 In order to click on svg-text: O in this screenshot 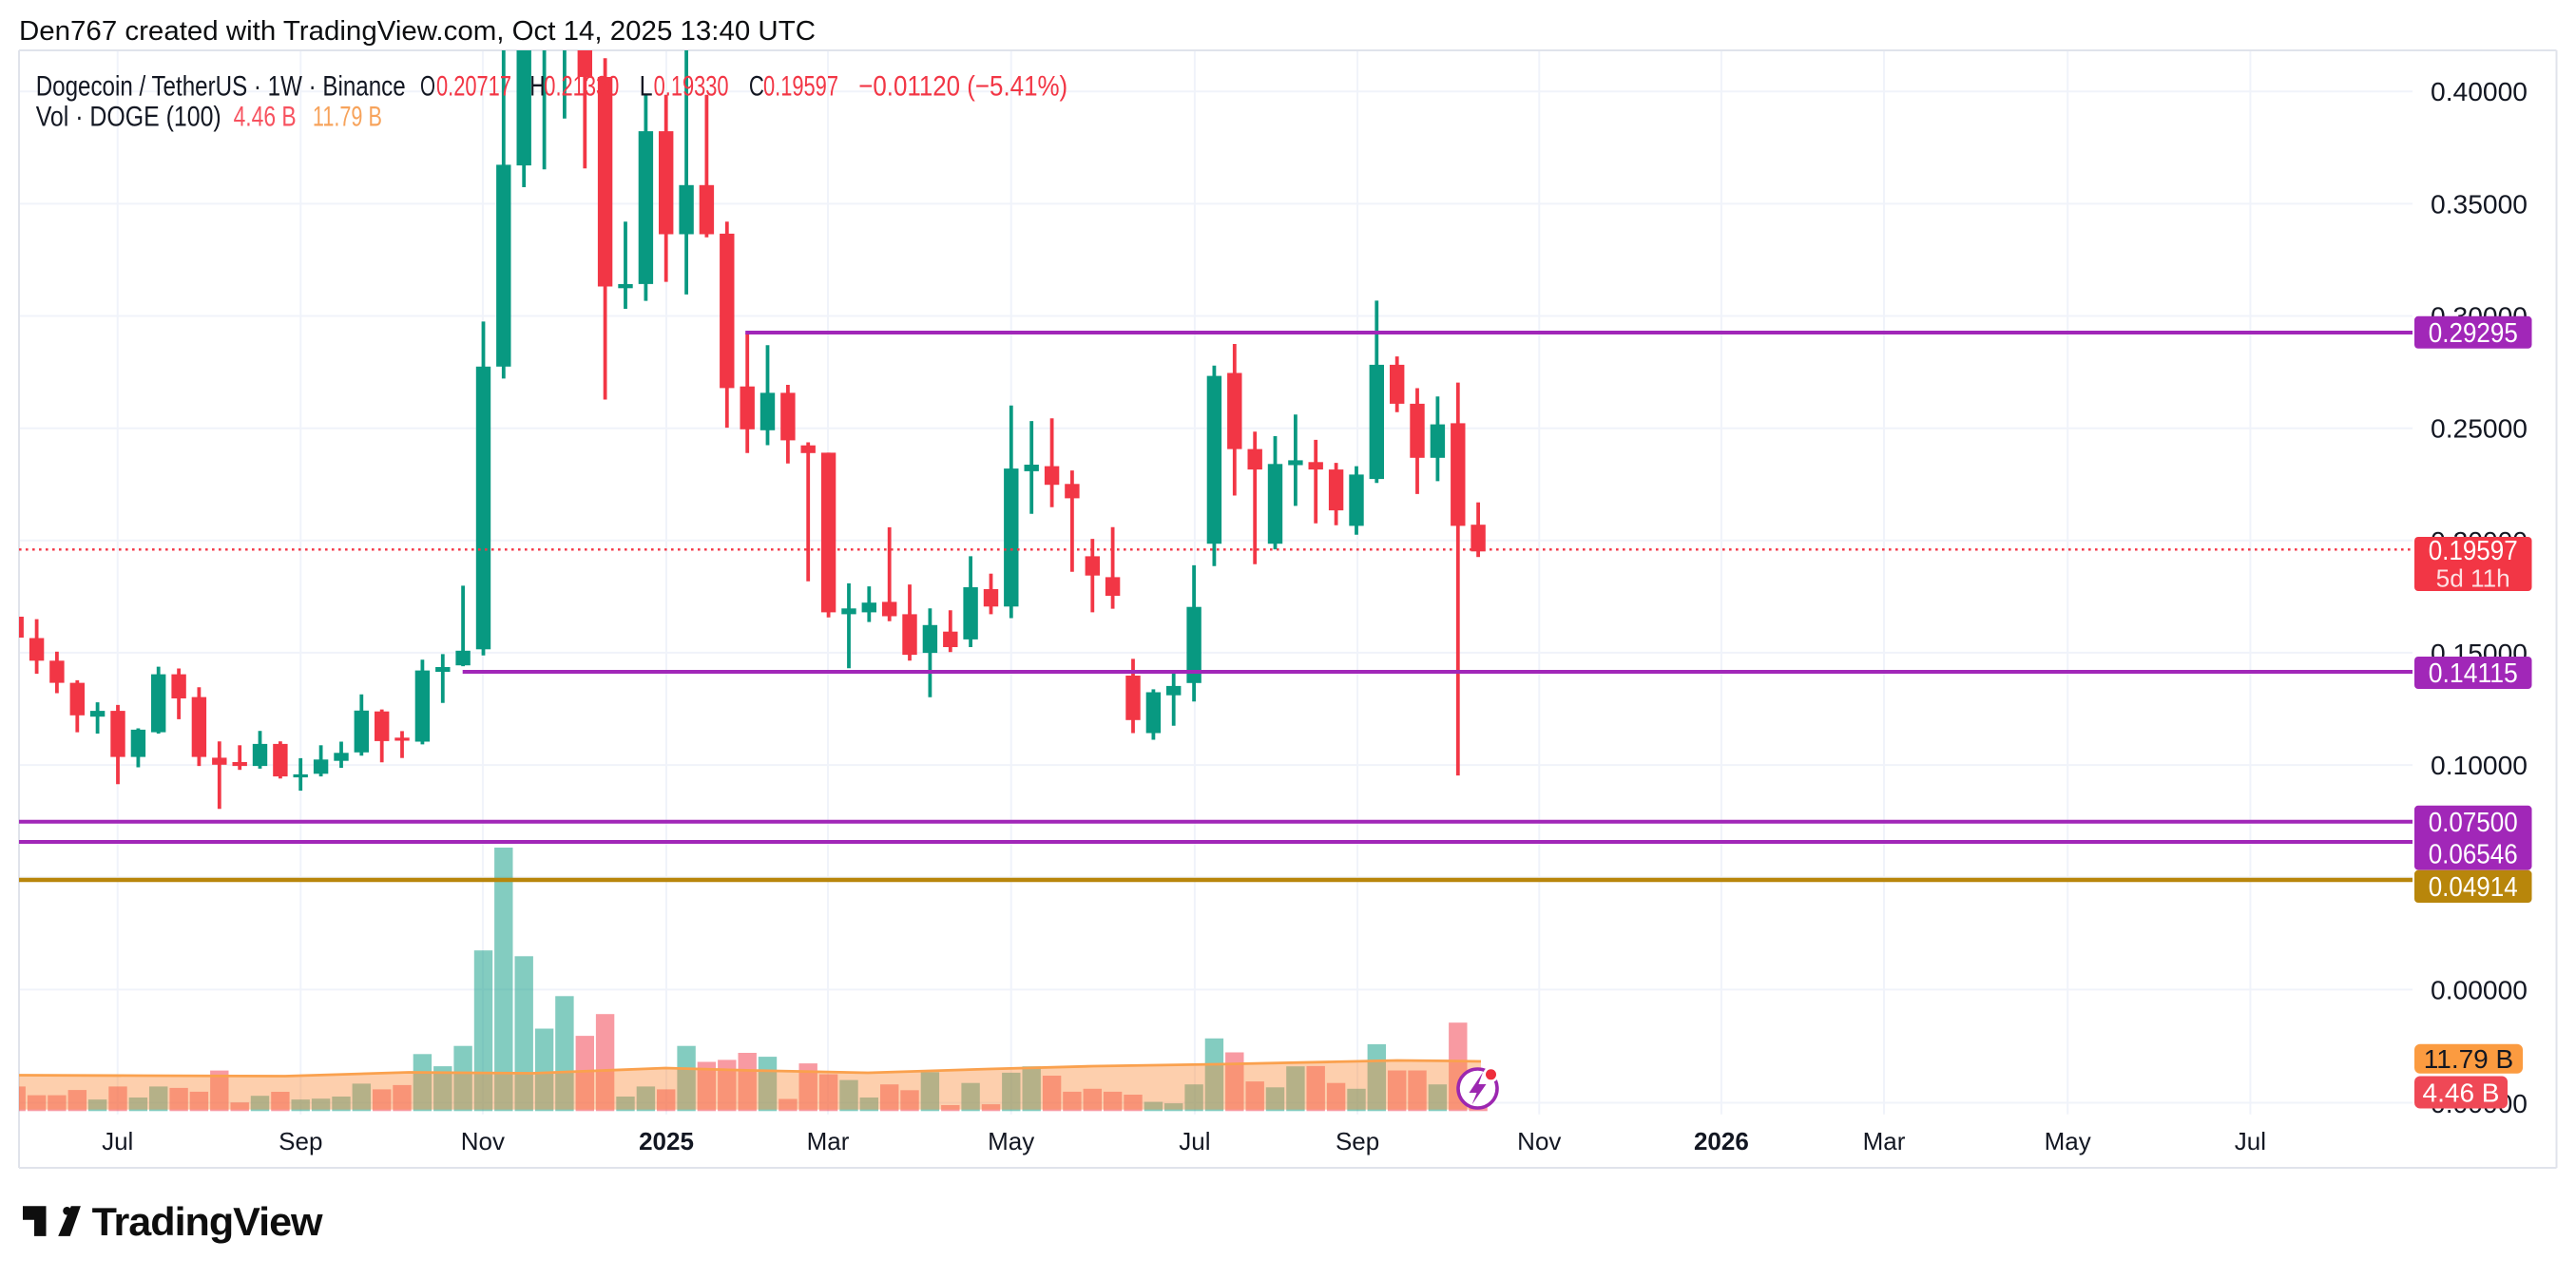, I will do `click(428, 87)`.